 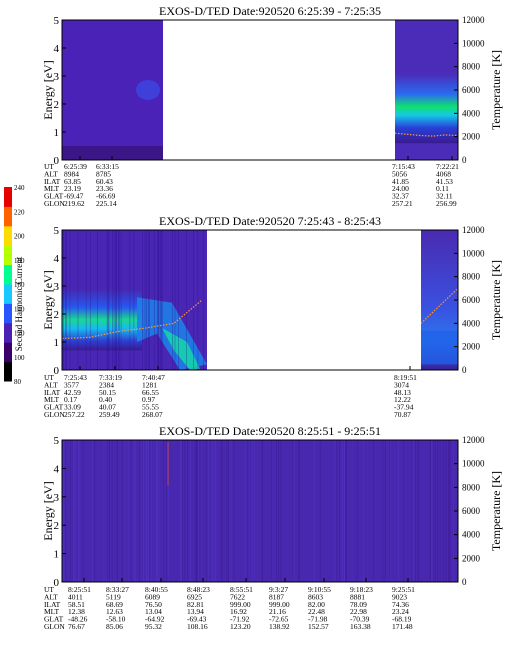 What do you see at coordinates (318, 619) in the screenshot?
I see `table-cell: -71.98` at bounding box center [318, 619].